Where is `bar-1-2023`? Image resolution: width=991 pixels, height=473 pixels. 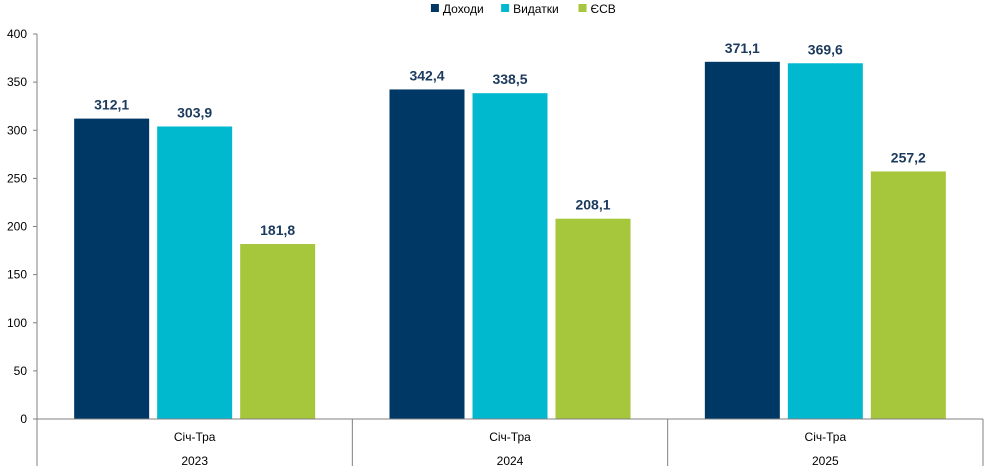 bar-1-2023 is located at coordinates (112, 268).